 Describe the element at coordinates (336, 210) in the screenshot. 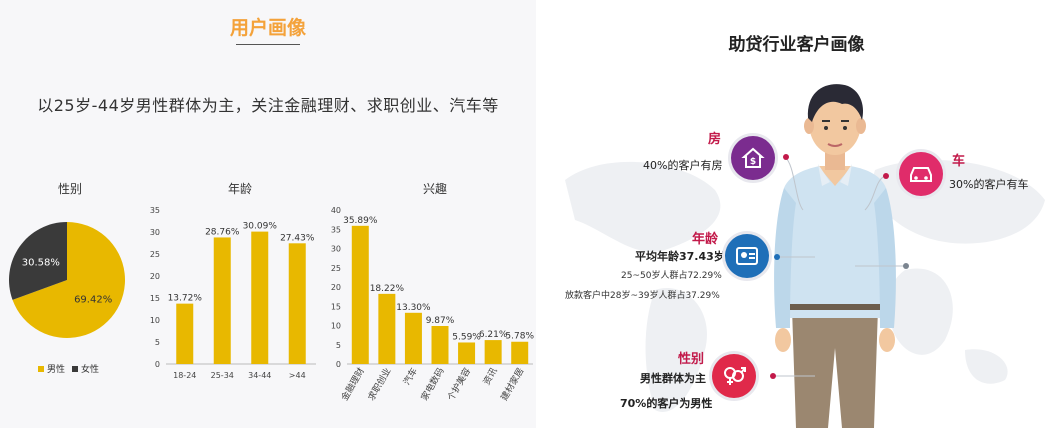

I see `y-tick-label: 40` at that location.